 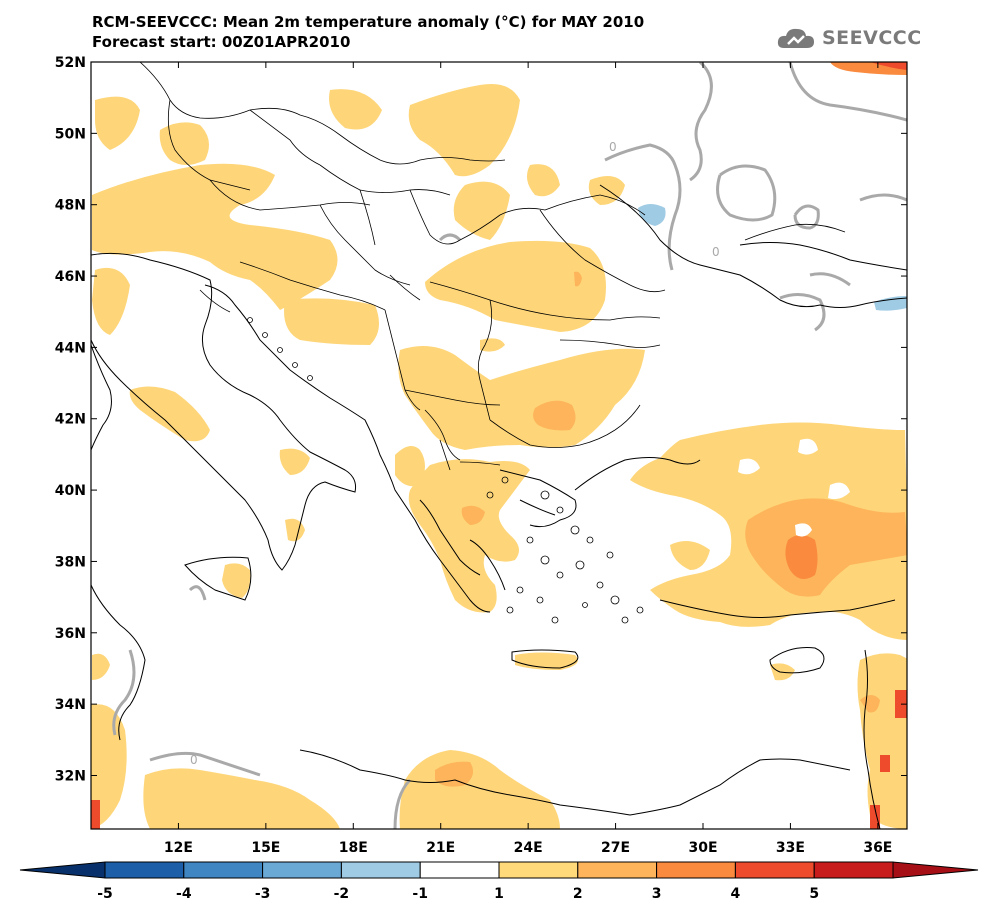 What do you see at coordinates (70, 562) in the screenshot?
I see `y-tick-label: 38N` at bounding box center [70, 562].